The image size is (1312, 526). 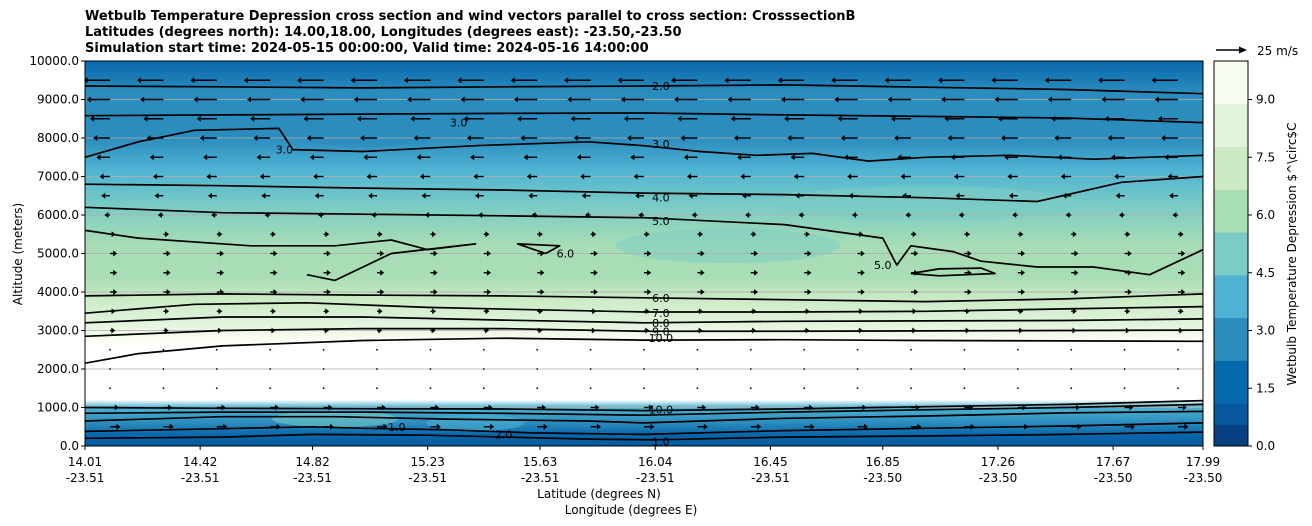 What do you see at coordinates (58, 331) in the screenshot?
I see `y-tick-label-3: 3000.0` at bounding box center [58, 331].